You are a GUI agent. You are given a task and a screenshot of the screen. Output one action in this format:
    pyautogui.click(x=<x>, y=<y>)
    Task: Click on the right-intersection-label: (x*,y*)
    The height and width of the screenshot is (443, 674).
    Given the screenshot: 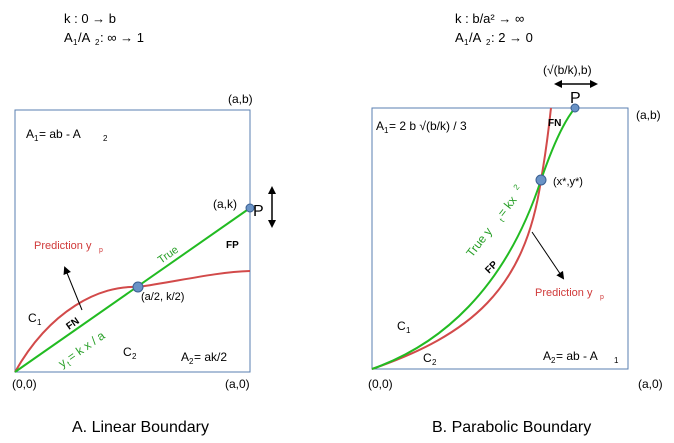 What is the action you would take?
    pyautogui.click(x=568, y=182)
    